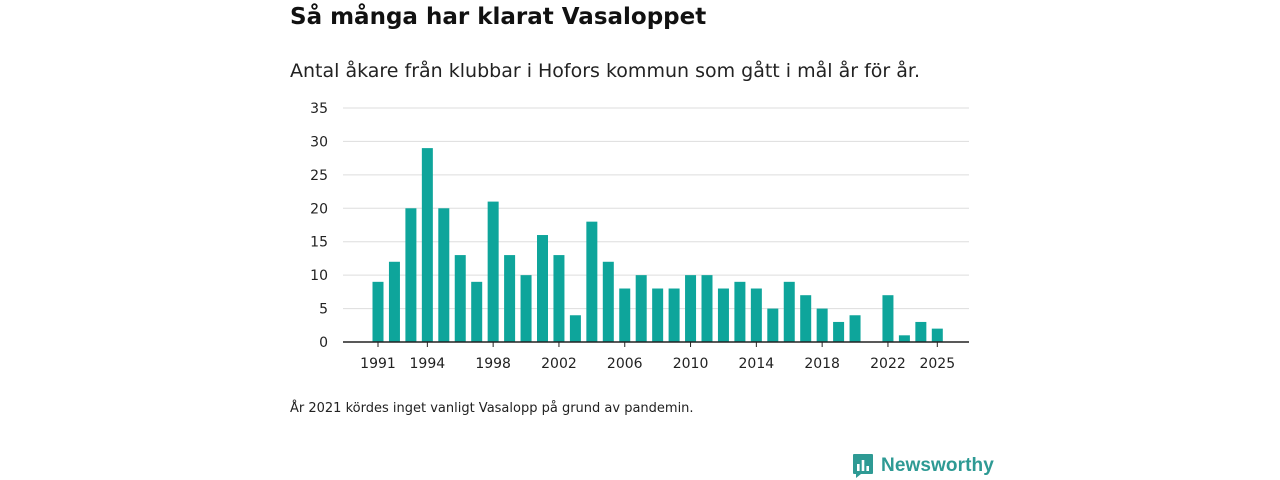 Image resolution: width=1280 pixels, height=480 pixels. I want to click on bar-2006, so click(625, 315).